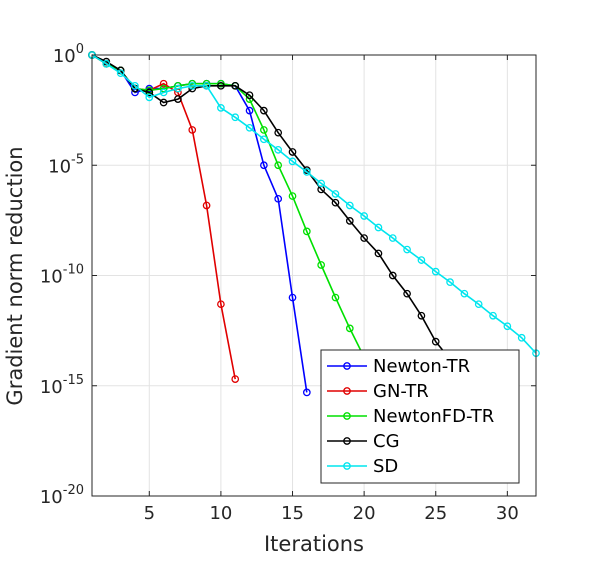 The image size is (590, 570). Describe the element at coordinates (401, 391) in the screenshot. I see `legend-label: GN-TR` at that location.